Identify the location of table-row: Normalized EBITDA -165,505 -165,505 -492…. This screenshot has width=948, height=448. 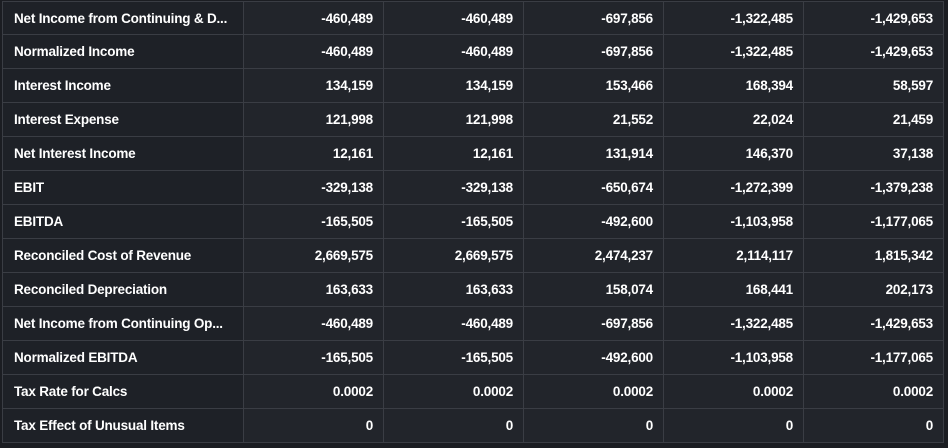
(473, 358).